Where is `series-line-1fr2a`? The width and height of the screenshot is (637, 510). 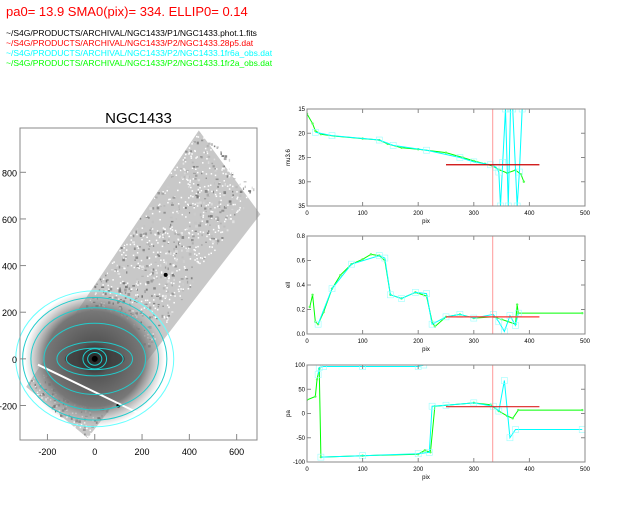 series-line-1fr2a is located at coordinates (445, 413).